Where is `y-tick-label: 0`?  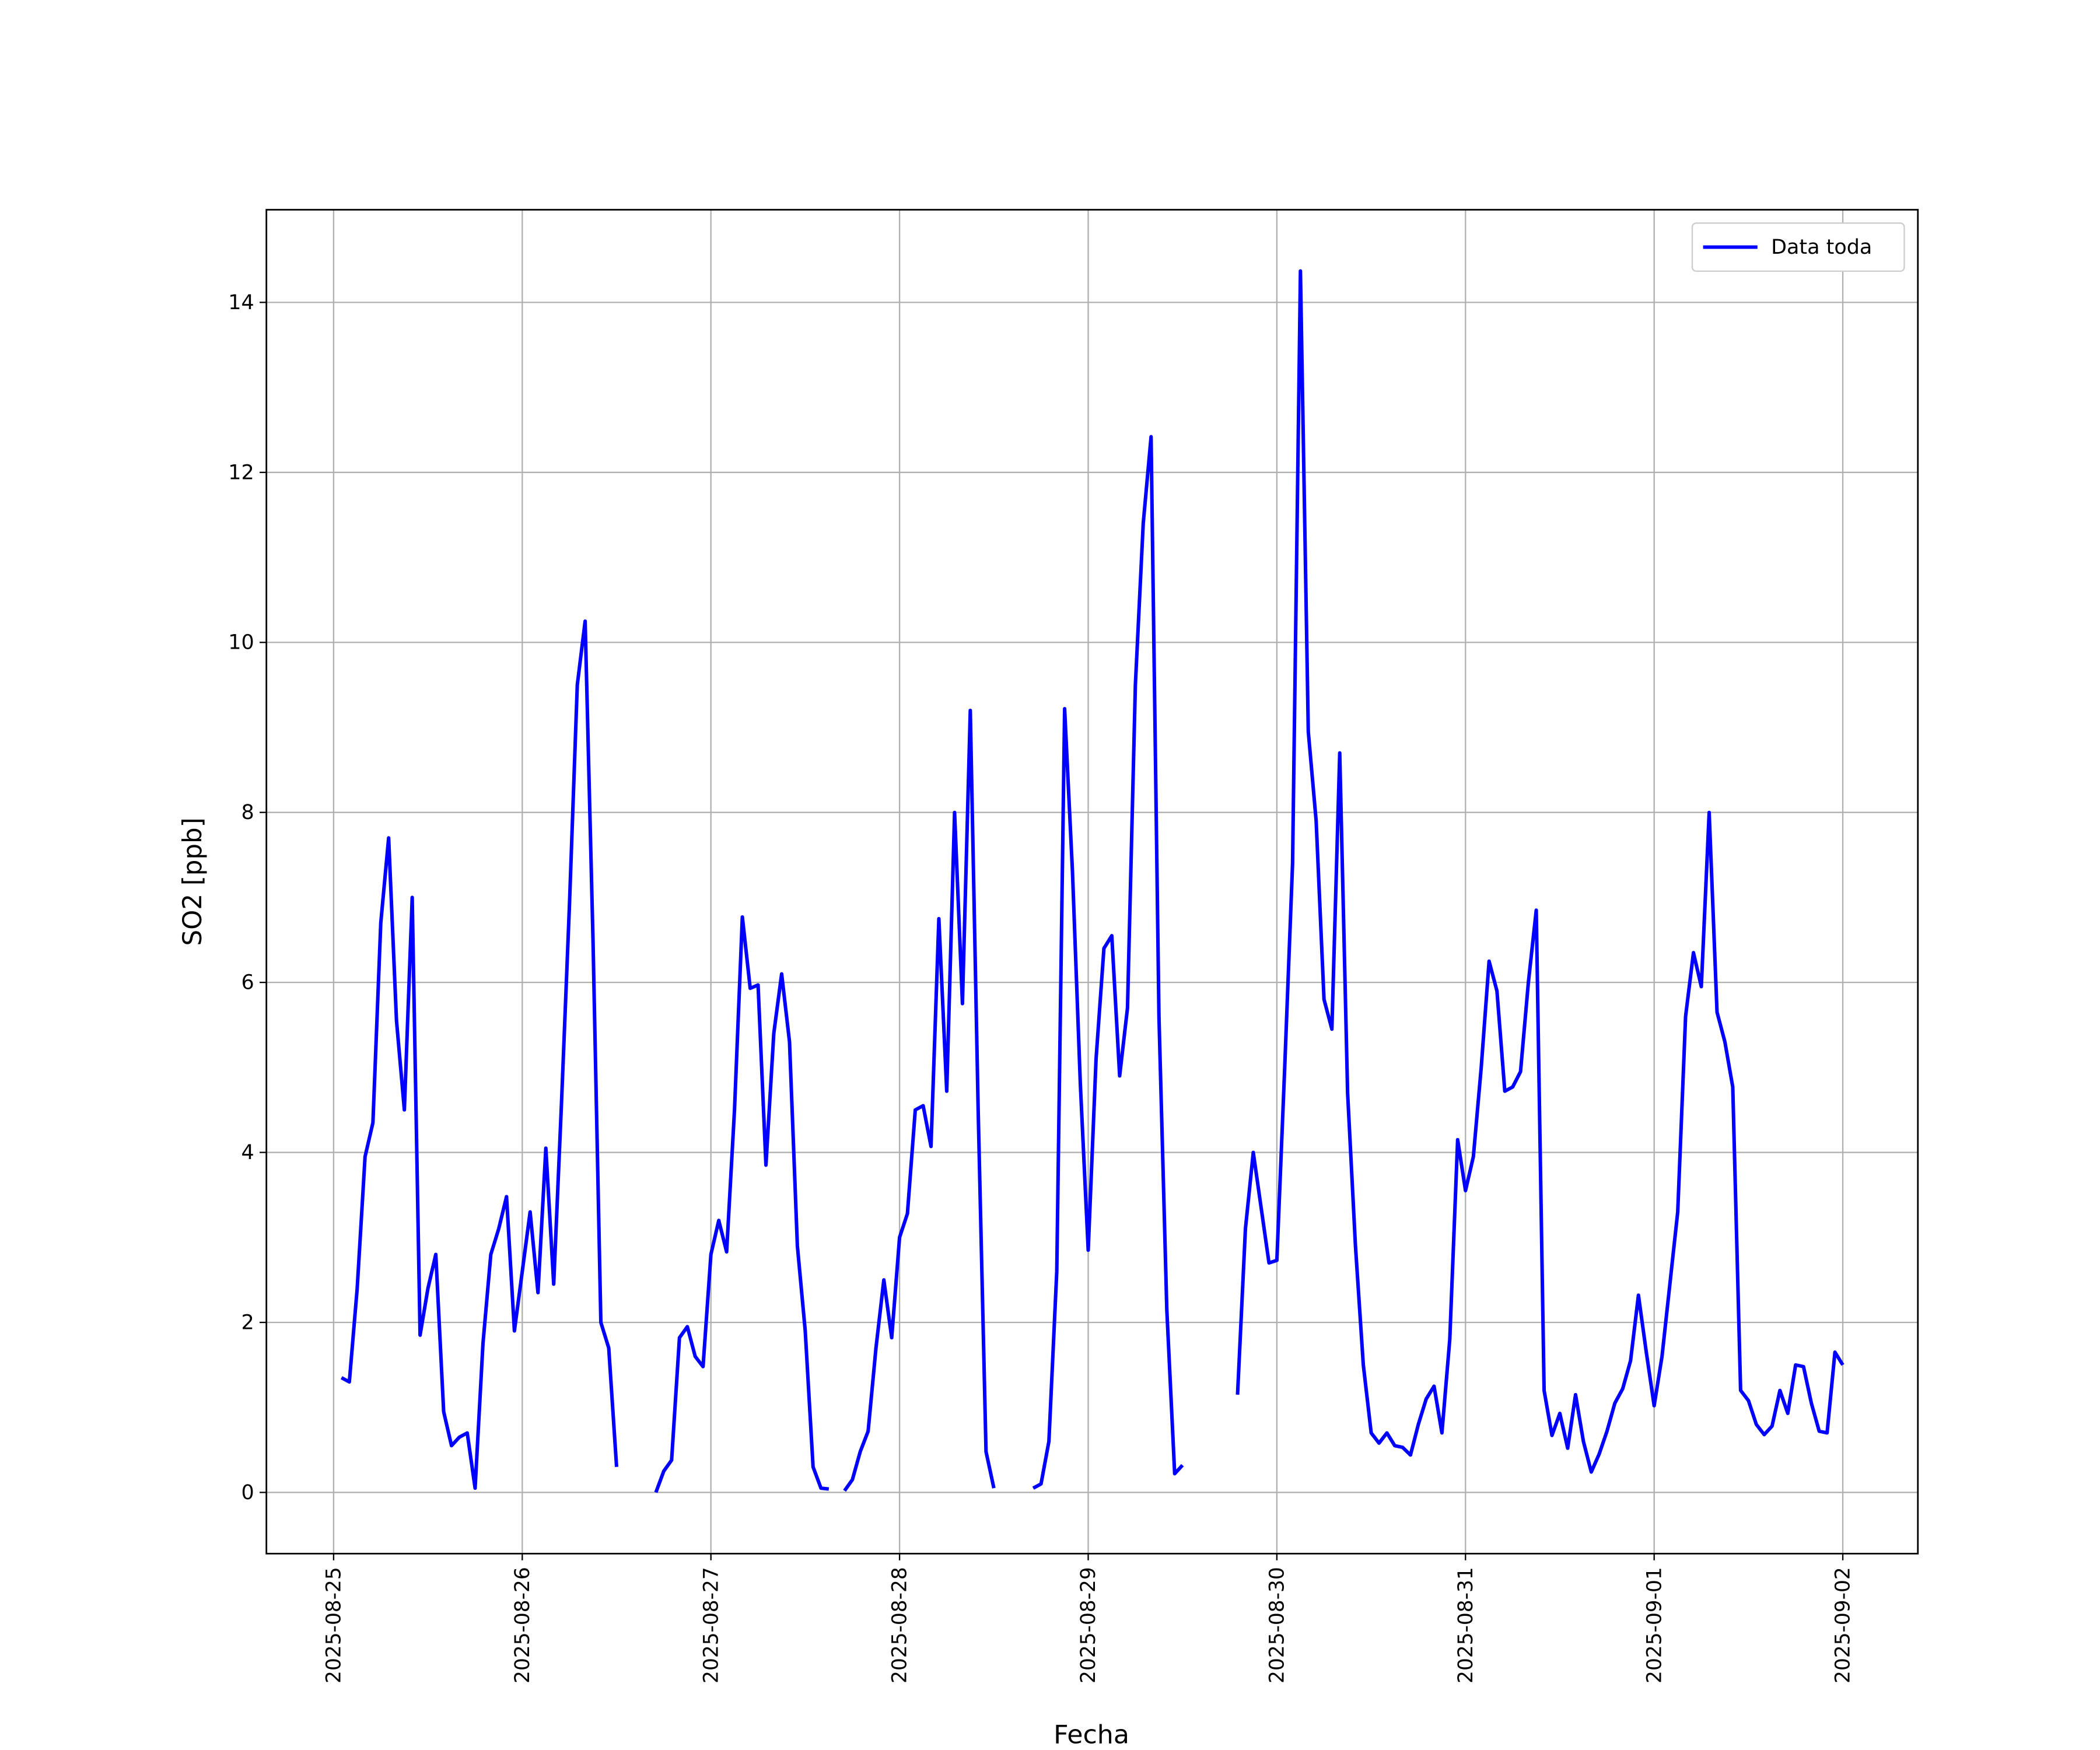 y-tick-label: 0 is located at coordinates (247, 1492).